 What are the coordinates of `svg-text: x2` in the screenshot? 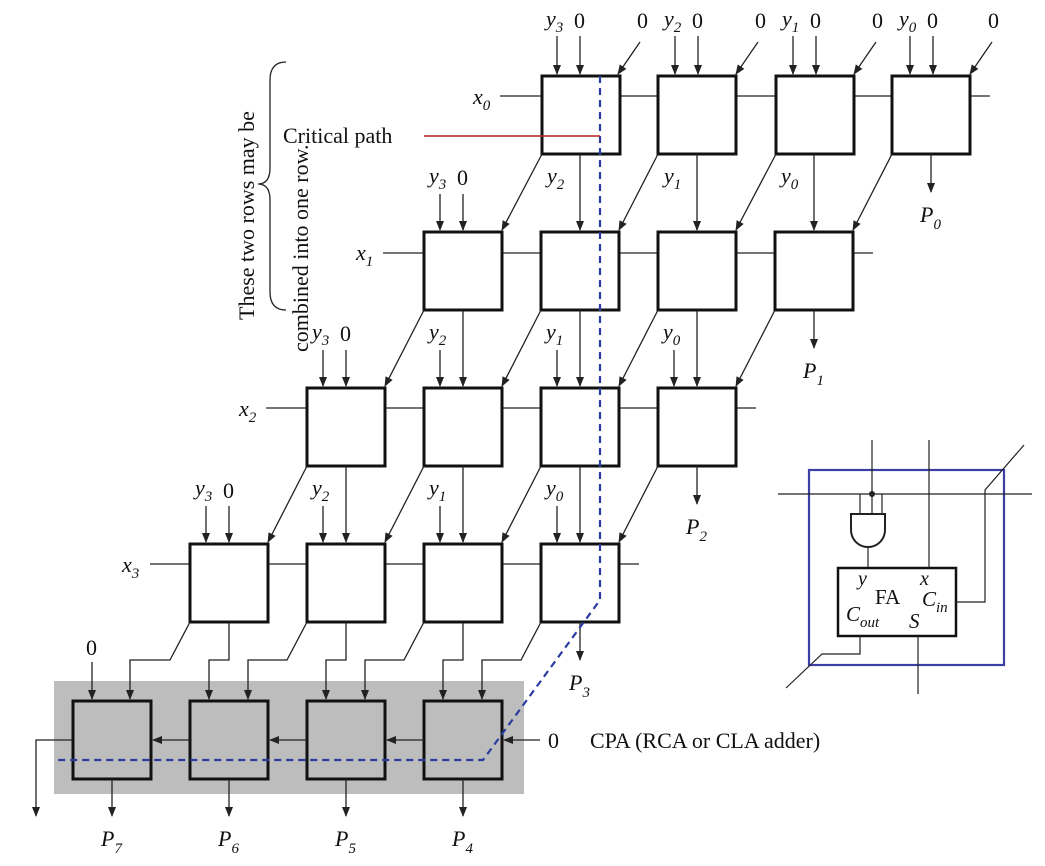 It's located at (247, 411).